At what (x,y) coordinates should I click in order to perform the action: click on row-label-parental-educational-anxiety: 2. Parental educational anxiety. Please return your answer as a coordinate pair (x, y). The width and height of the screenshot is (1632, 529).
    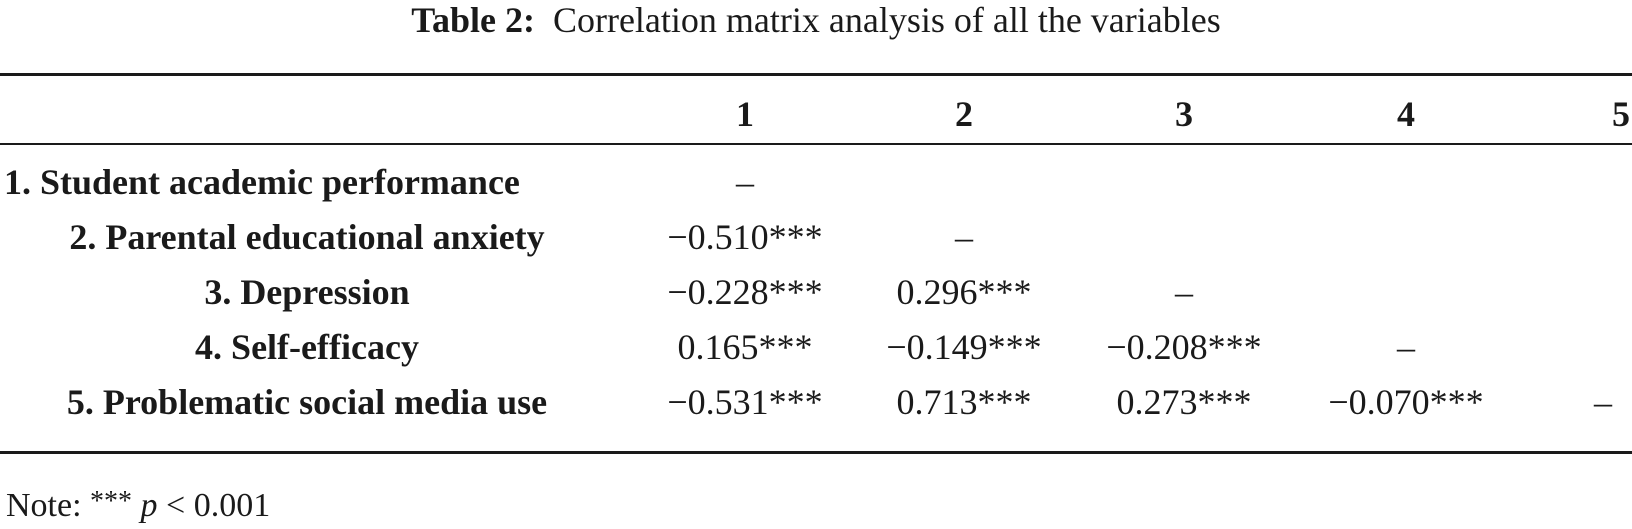
    Looking at the image, I should click on (307, 237).